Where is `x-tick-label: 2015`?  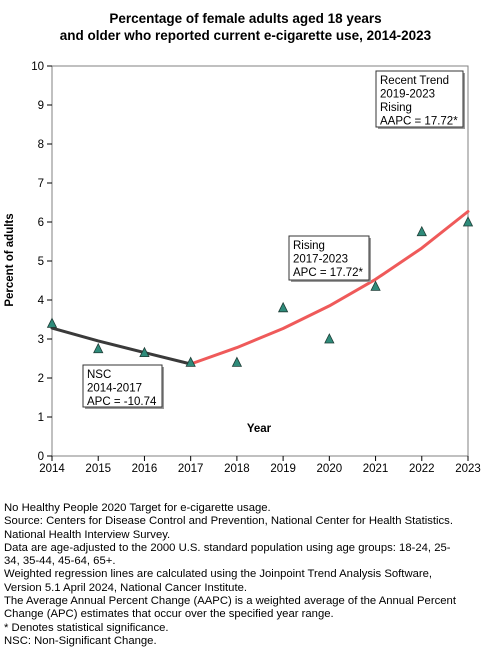
x-tick-label: 2015 is located at coordinates (98, 469).